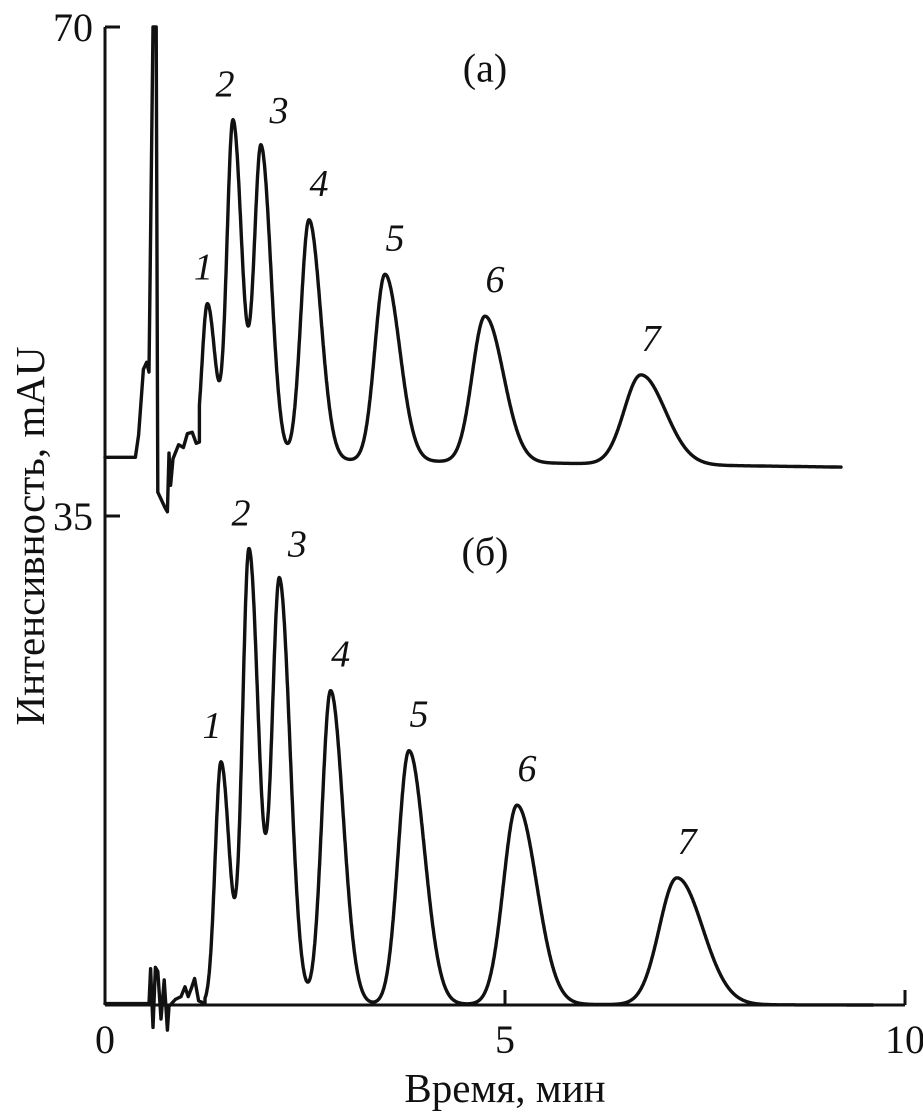  Describe the element at coordinates (73, 27) in the screenshot. I see `y-tick-label: 70` at that location.